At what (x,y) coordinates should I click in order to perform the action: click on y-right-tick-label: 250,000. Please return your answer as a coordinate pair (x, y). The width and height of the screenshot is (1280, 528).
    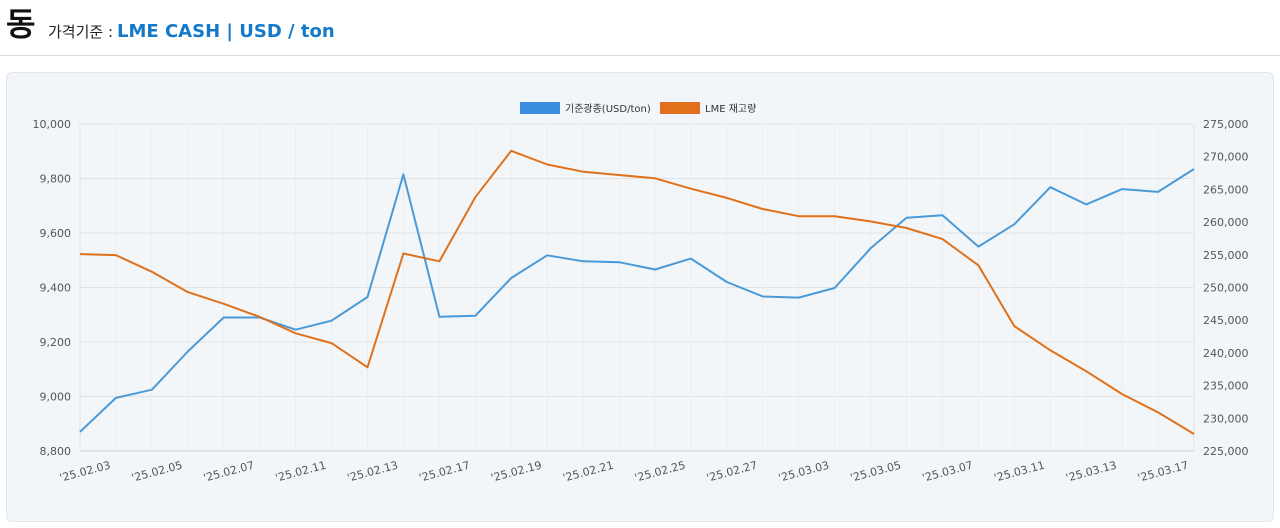
    Looking at the image, I should click on (1226, 288).